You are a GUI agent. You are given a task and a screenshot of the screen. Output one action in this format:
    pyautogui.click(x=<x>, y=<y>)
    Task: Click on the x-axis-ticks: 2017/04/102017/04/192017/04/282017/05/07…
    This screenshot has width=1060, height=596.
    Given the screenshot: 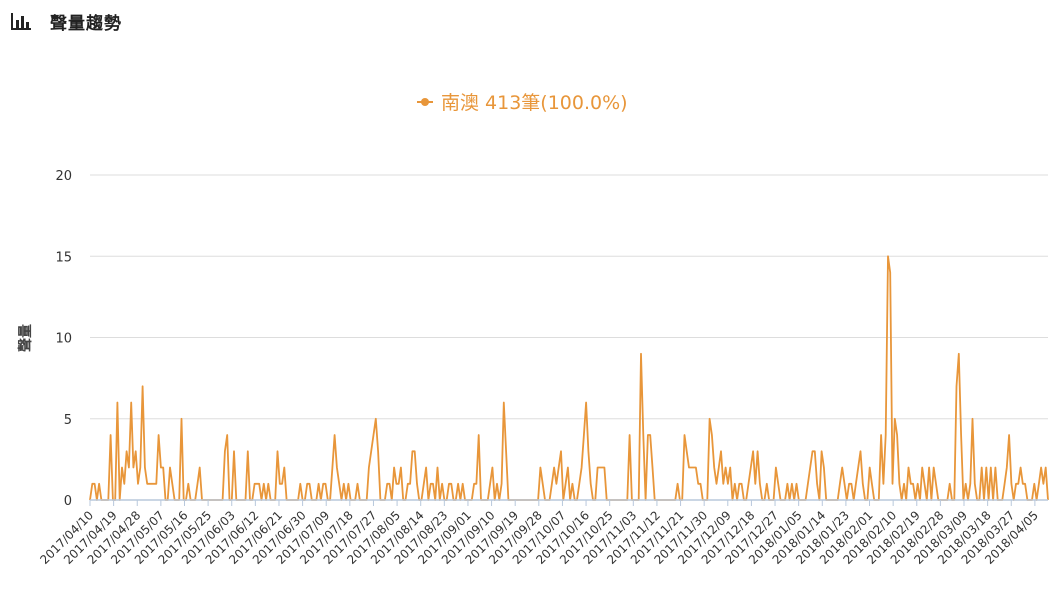 What is the action you would take?
    pyautogui.click(x=539, y=533)
    